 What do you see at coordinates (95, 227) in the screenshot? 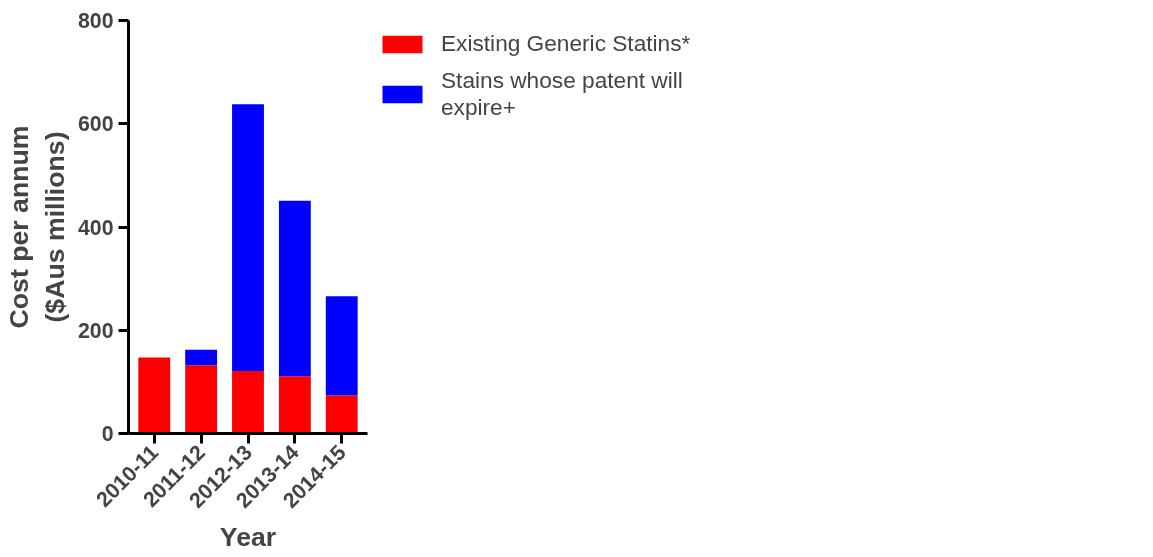
I see `y-tick-label: 400` at bounding box center [95, 227].